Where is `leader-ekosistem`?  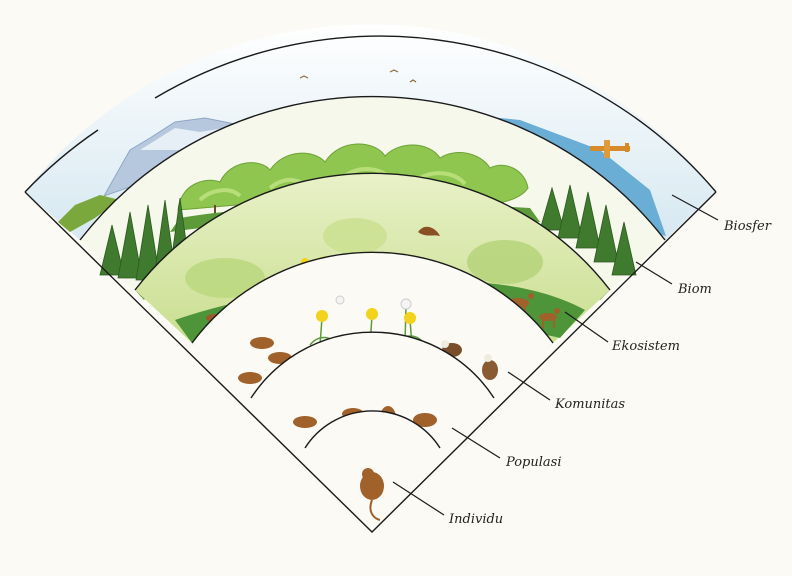 leader-ekosistem is located at coordinates (586, 327).